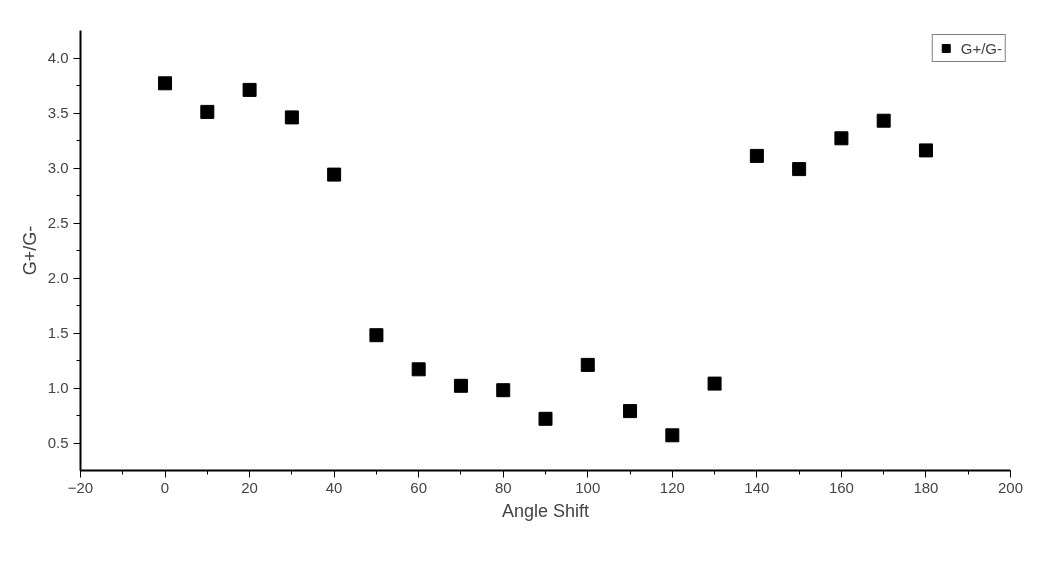  What do you see at coordinates (58, 222) in the screenshot?
I see `y-tick-label: 2.5` at bounding box center [58, 222].